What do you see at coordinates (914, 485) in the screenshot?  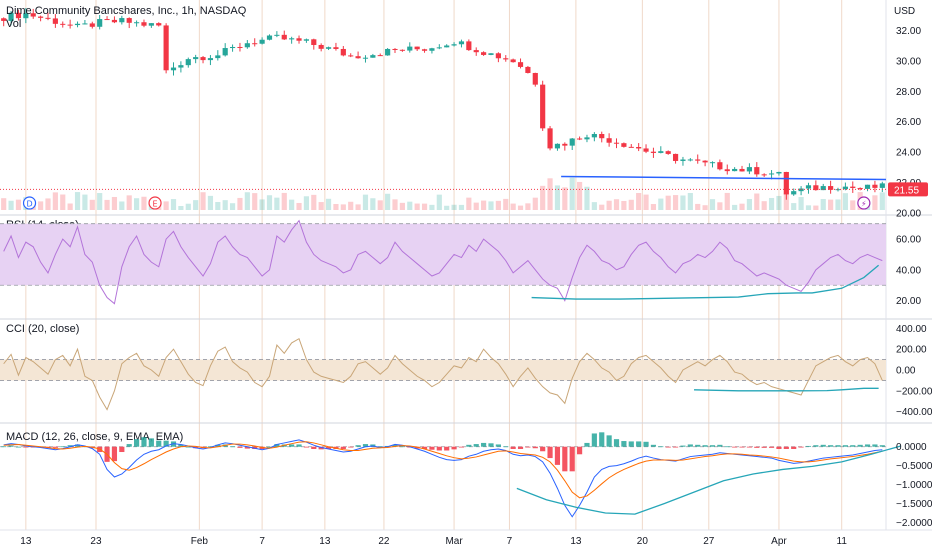 I see `y-tick-label: −1.0000` at bounding box center [914, 485].